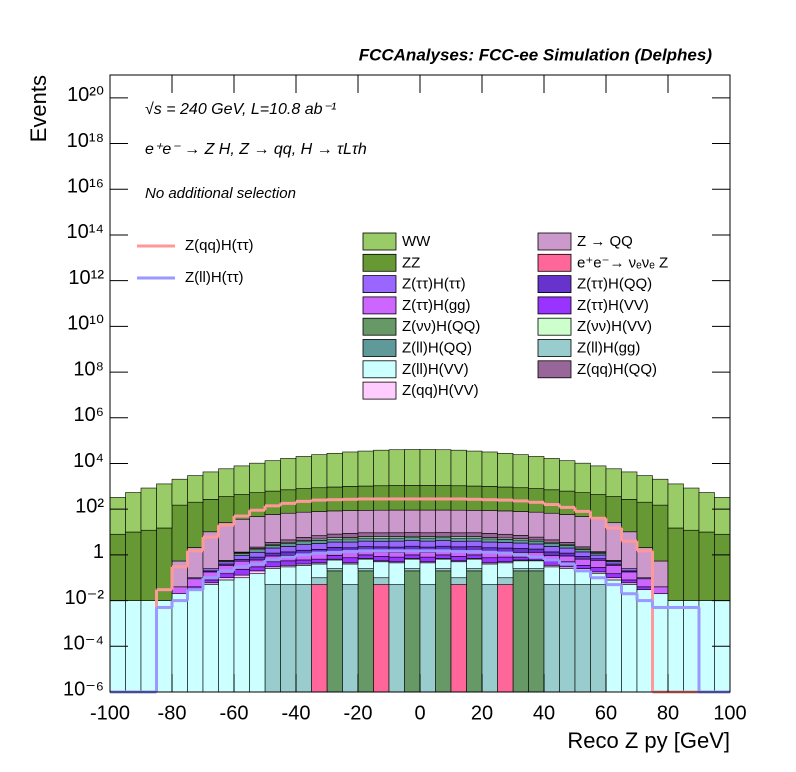 This screenshot has height=772, width=796. What do you see at coordinates (38, 108) in the screenshot?
I see `y-axis-label: Events` at bounding box center [38, 108].